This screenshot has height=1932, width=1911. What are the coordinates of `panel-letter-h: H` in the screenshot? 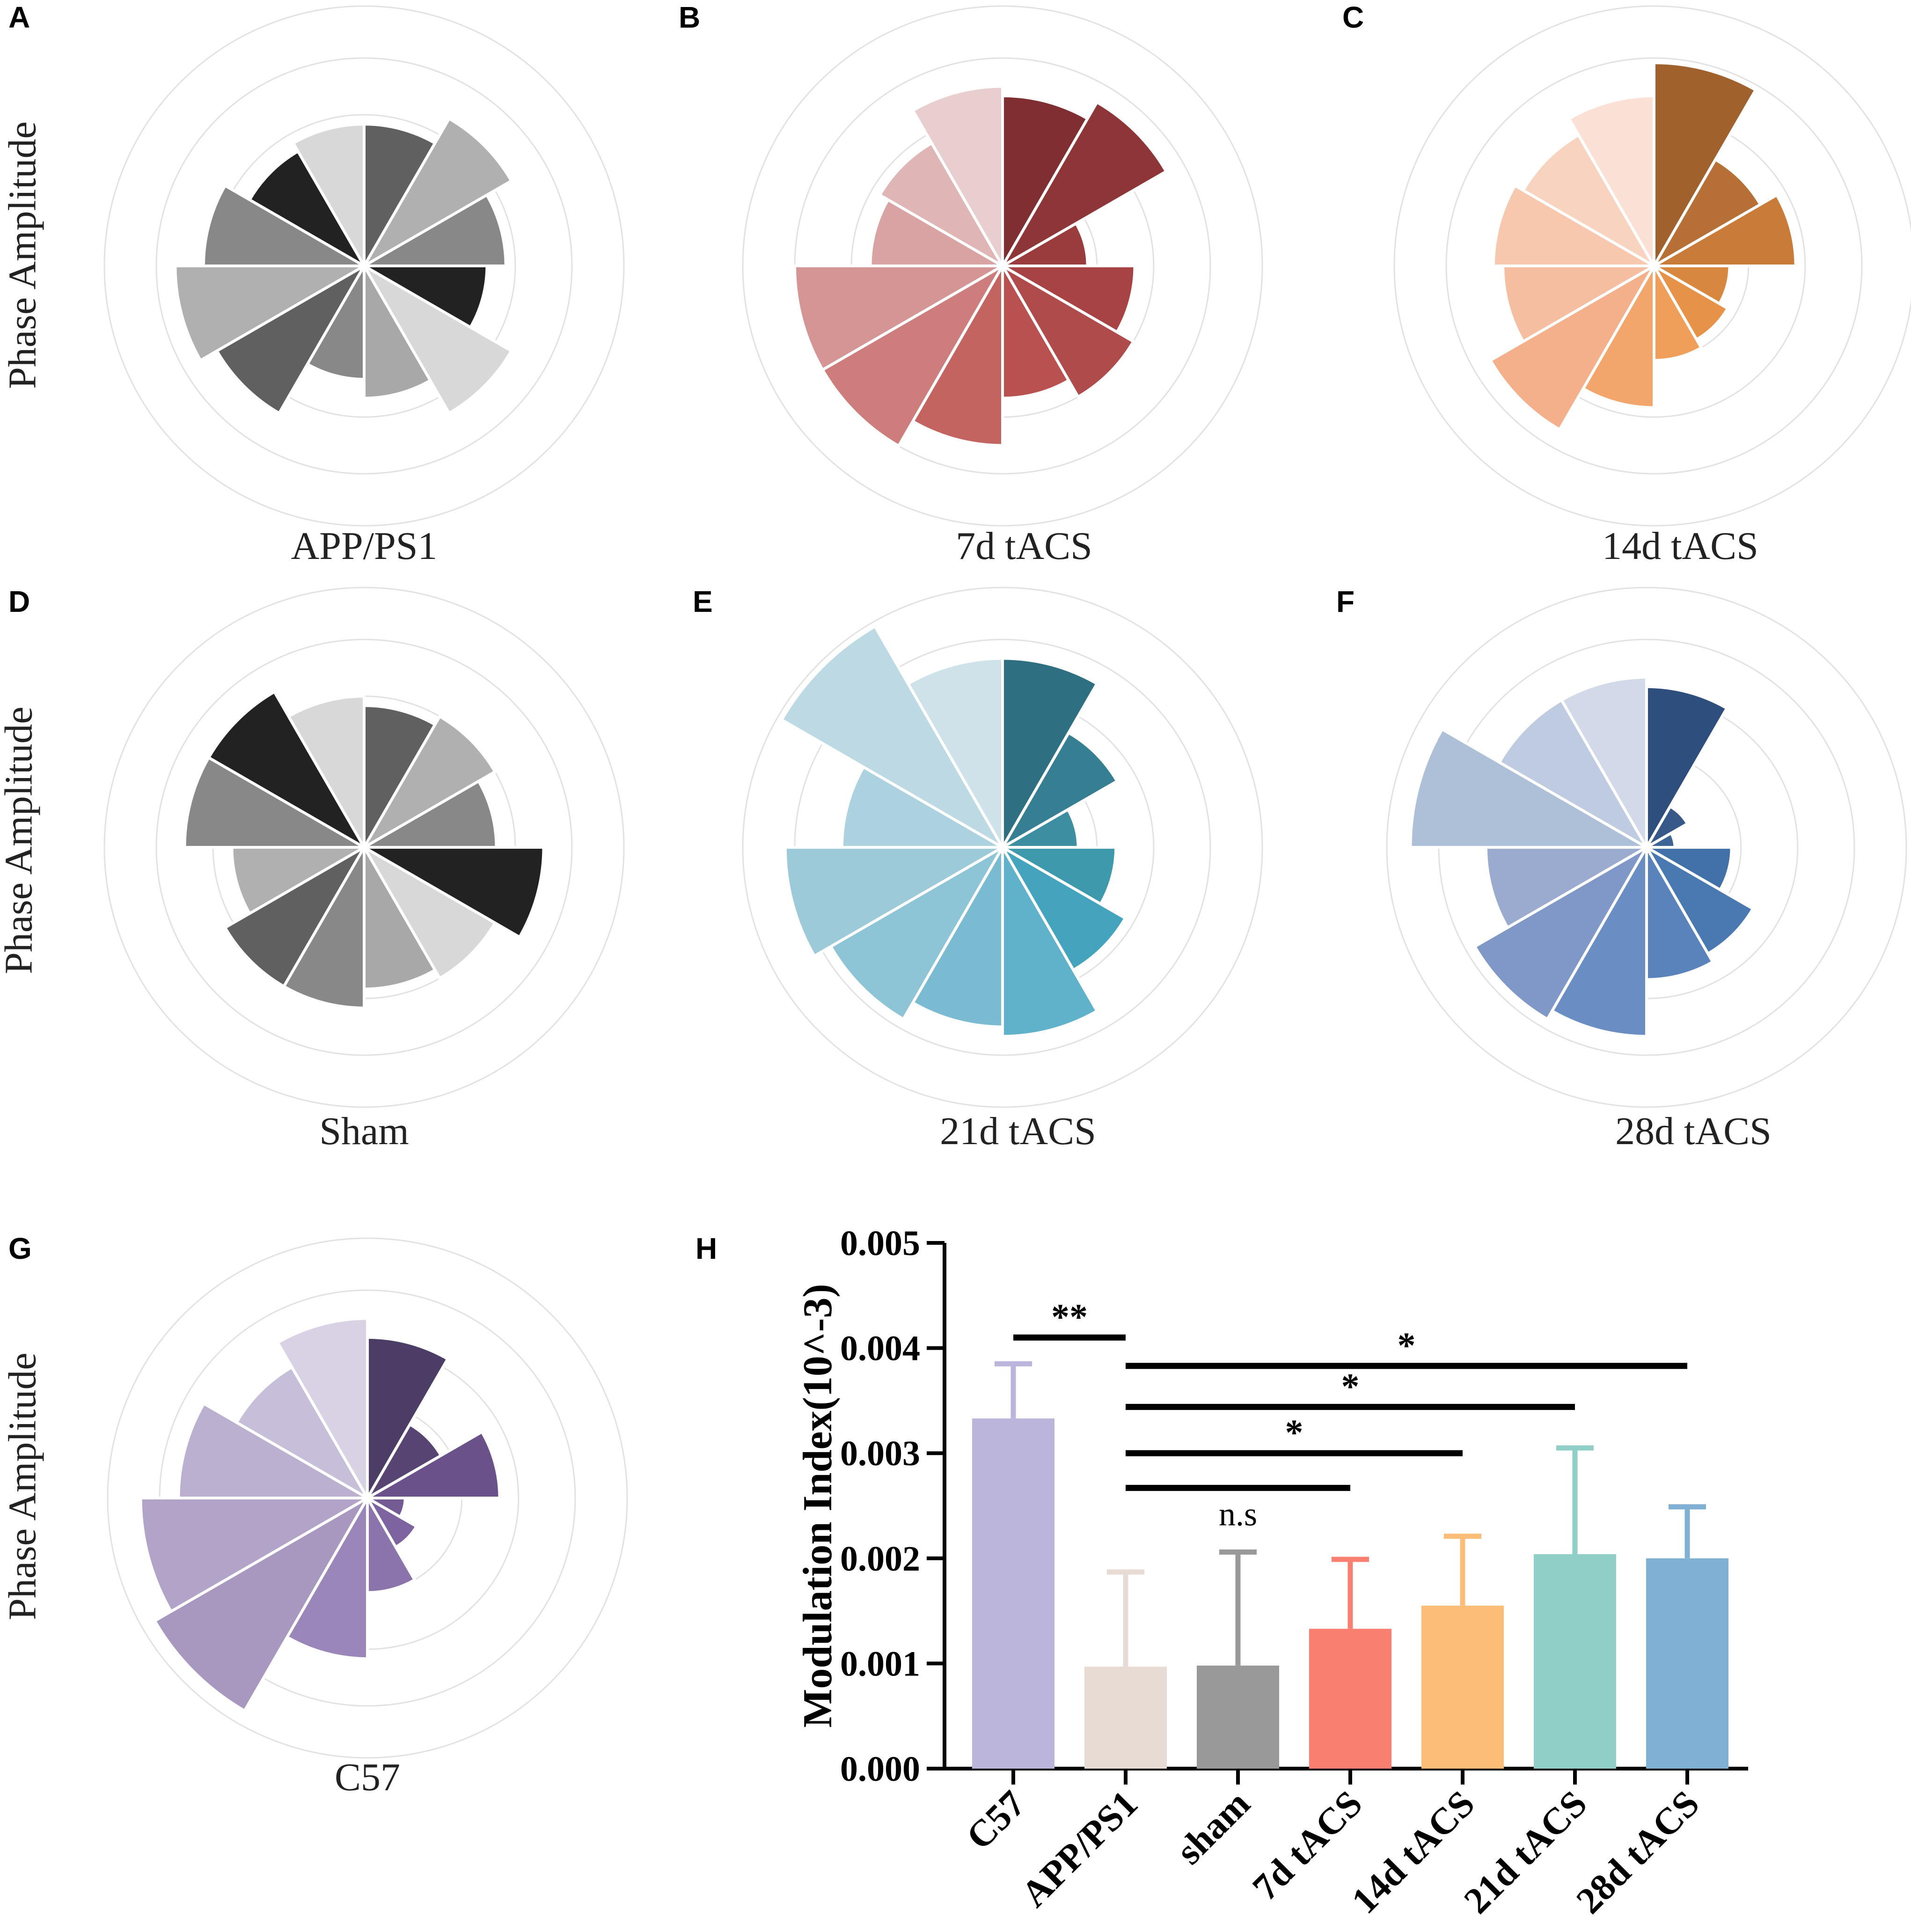 It's located at (707, 1248).